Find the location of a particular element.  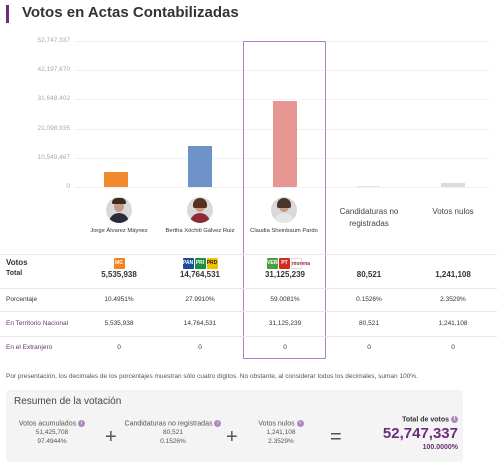

candidate-nulos: Votos nulos is located at coordinates (453, 212).